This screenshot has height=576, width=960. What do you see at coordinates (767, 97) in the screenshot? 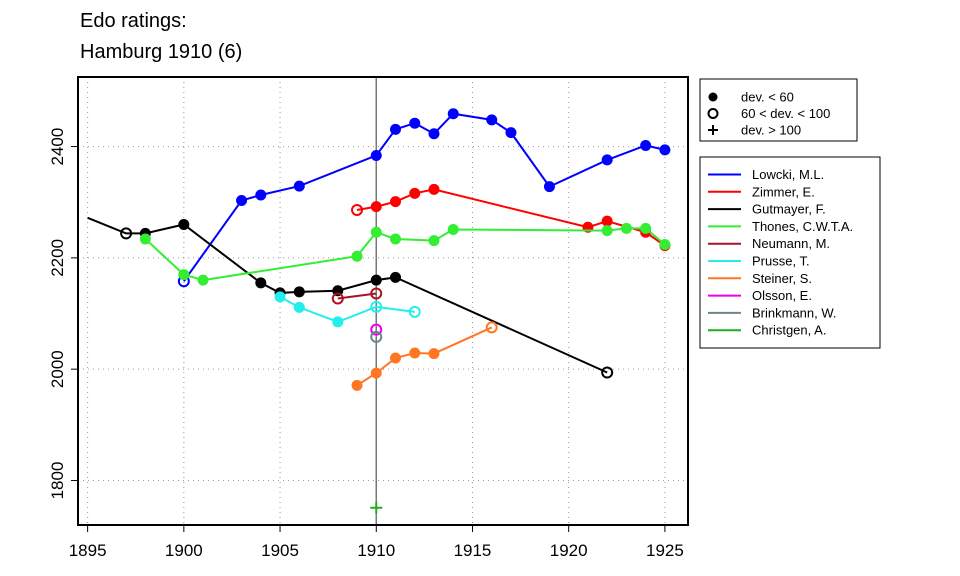
I see `marker-legend-label: dev. < 60` at bounding box center [767, 97].